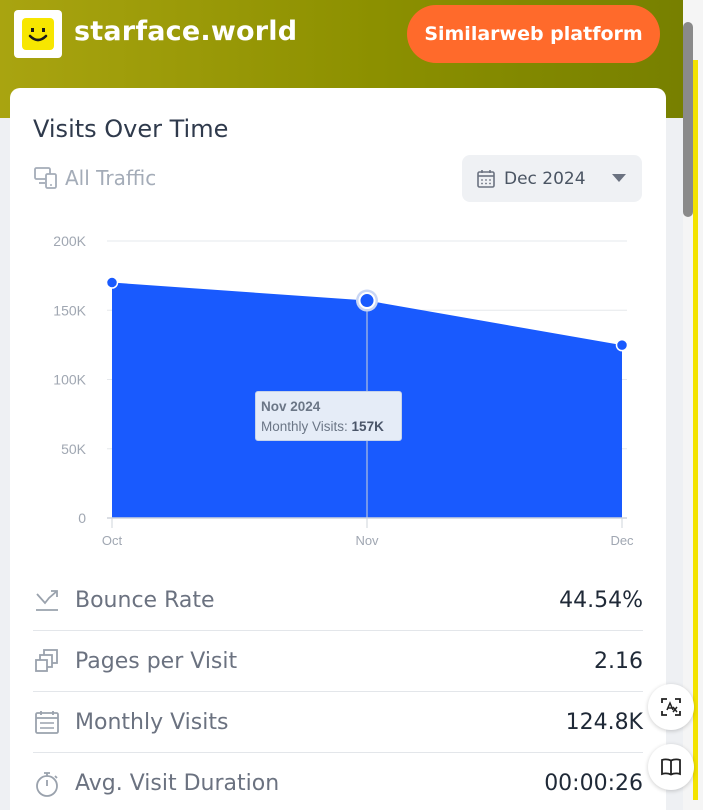  Describe the element at coordinates (69, 380) in the screenshot. I see `y-tick-label: 100K` at that location.